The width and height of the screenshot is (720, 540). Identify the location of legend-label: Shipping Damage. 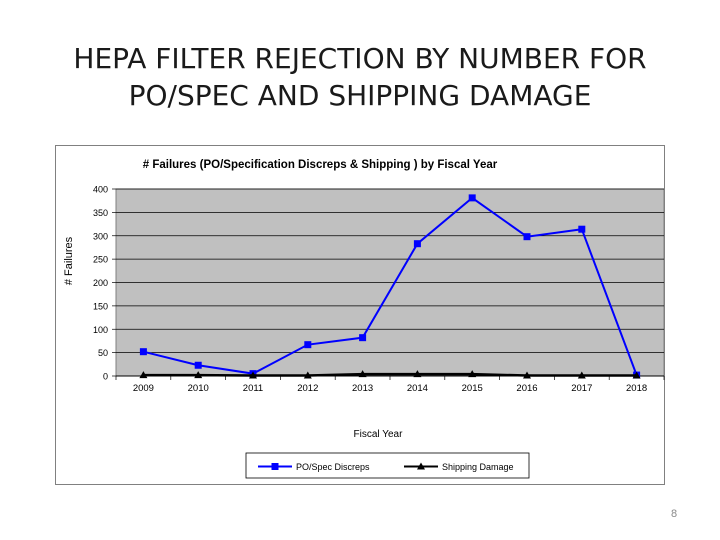
(478, 467).